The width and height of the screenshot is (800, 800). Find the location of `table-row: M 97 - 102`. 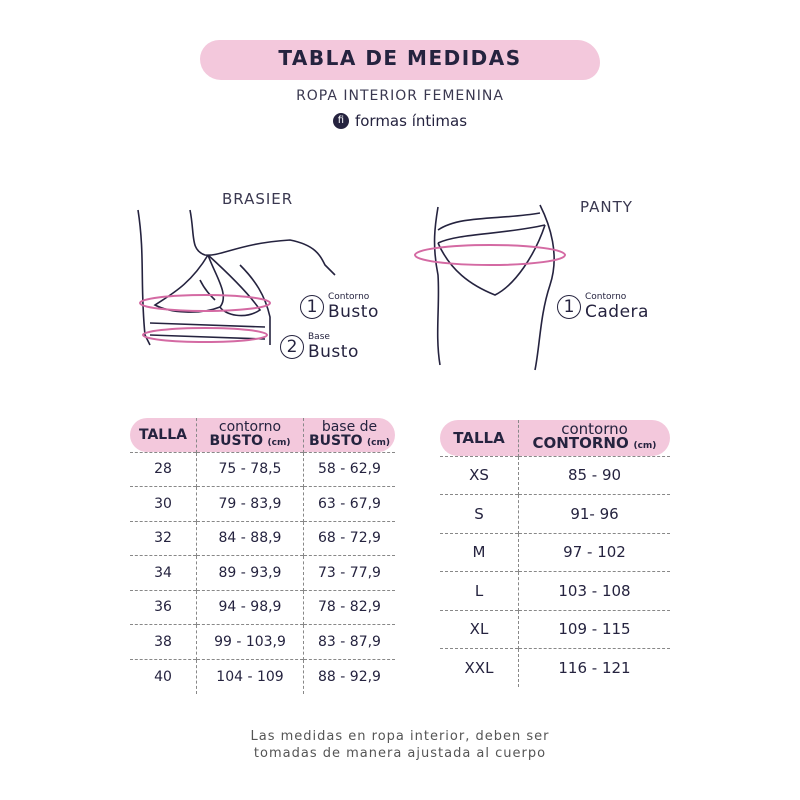

table-row: M 97 - 102 is located at coordinates (555, 552).